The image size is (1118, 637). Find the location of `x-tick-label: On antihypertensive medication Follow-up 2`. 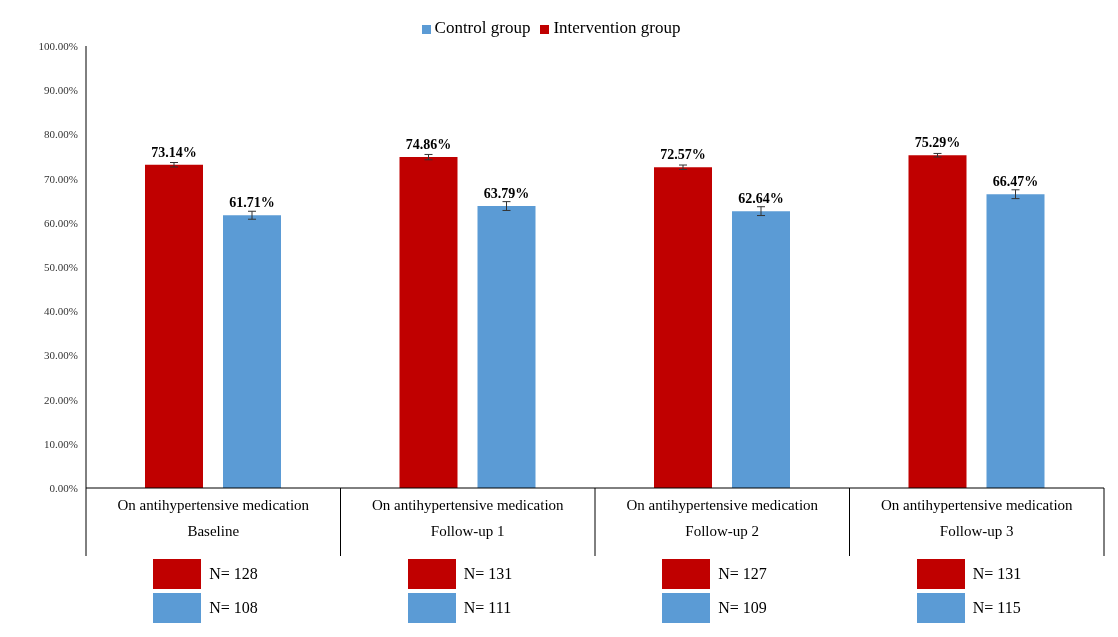

x-tick-label: On antihypertensive medication Follow-up 2 is located at coordinates (722, 518).